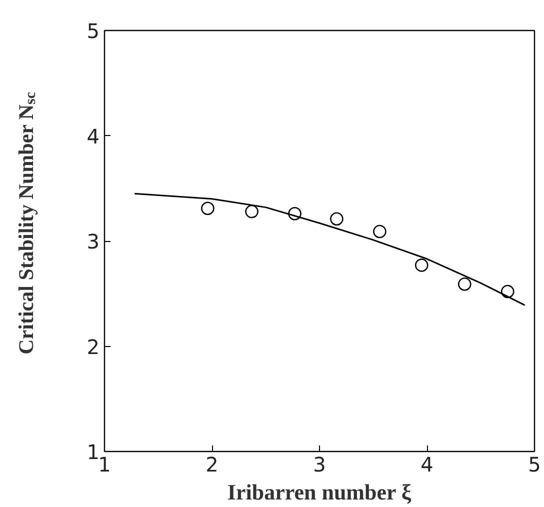 The image size is (544, 507). What do you see at coordinates (93, 31) in the screenshot?
I see `y-tick-label: 5` at bounding box center [93, 31].